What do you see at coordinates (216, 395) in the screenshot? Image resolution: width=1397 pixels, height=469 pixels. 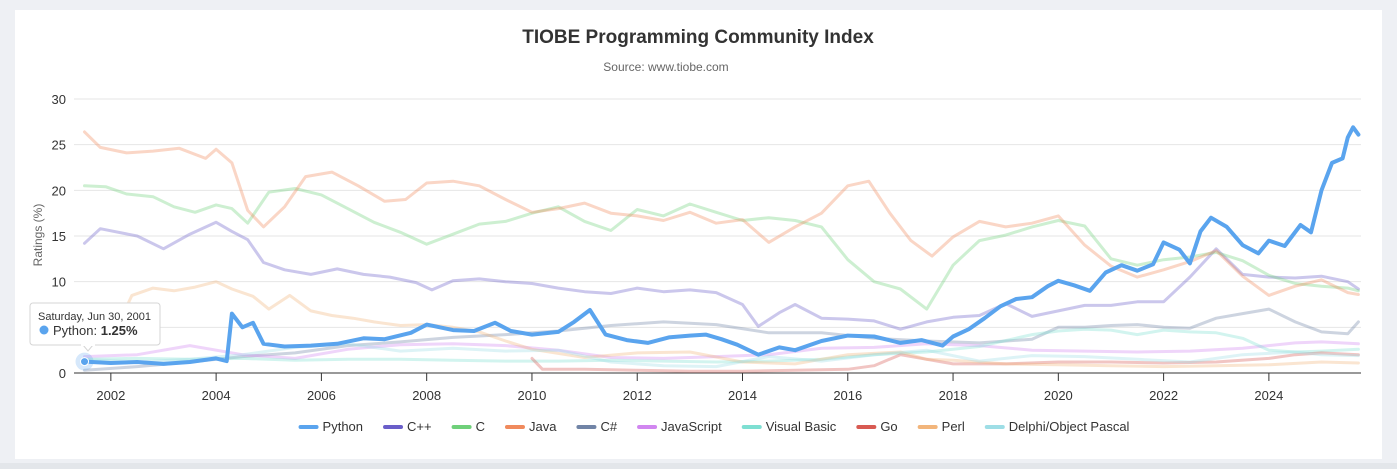 I see `x-tick-label: 2004` at bounding box center [216, 395].